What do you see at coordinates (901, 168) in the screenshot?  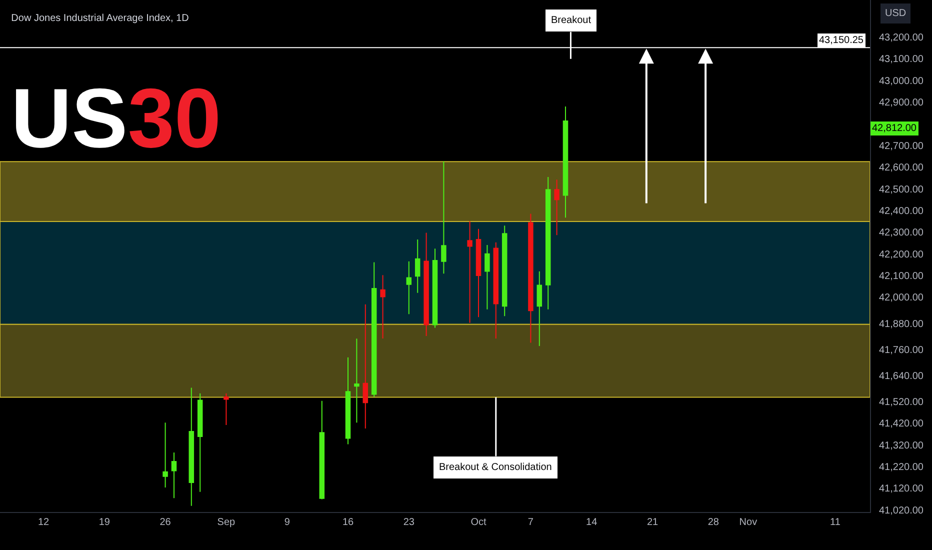 I see `y-tick-label: 42,600.00` at bounding box center [901, 168].